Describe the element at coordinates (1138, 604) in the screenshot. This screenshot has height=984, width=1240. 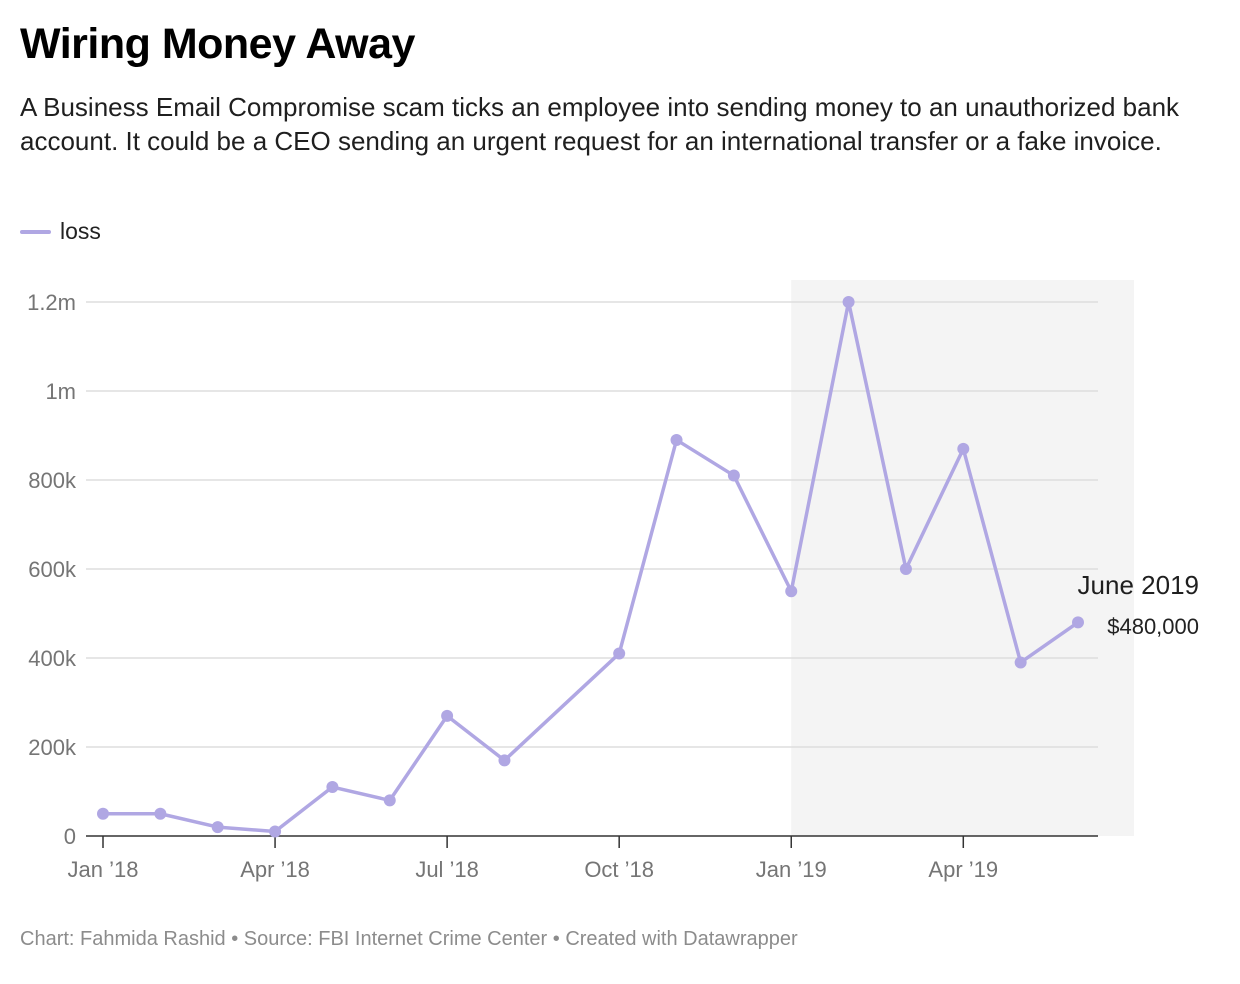
I see `annotation-layer: June 2019 $480,000` at that location.